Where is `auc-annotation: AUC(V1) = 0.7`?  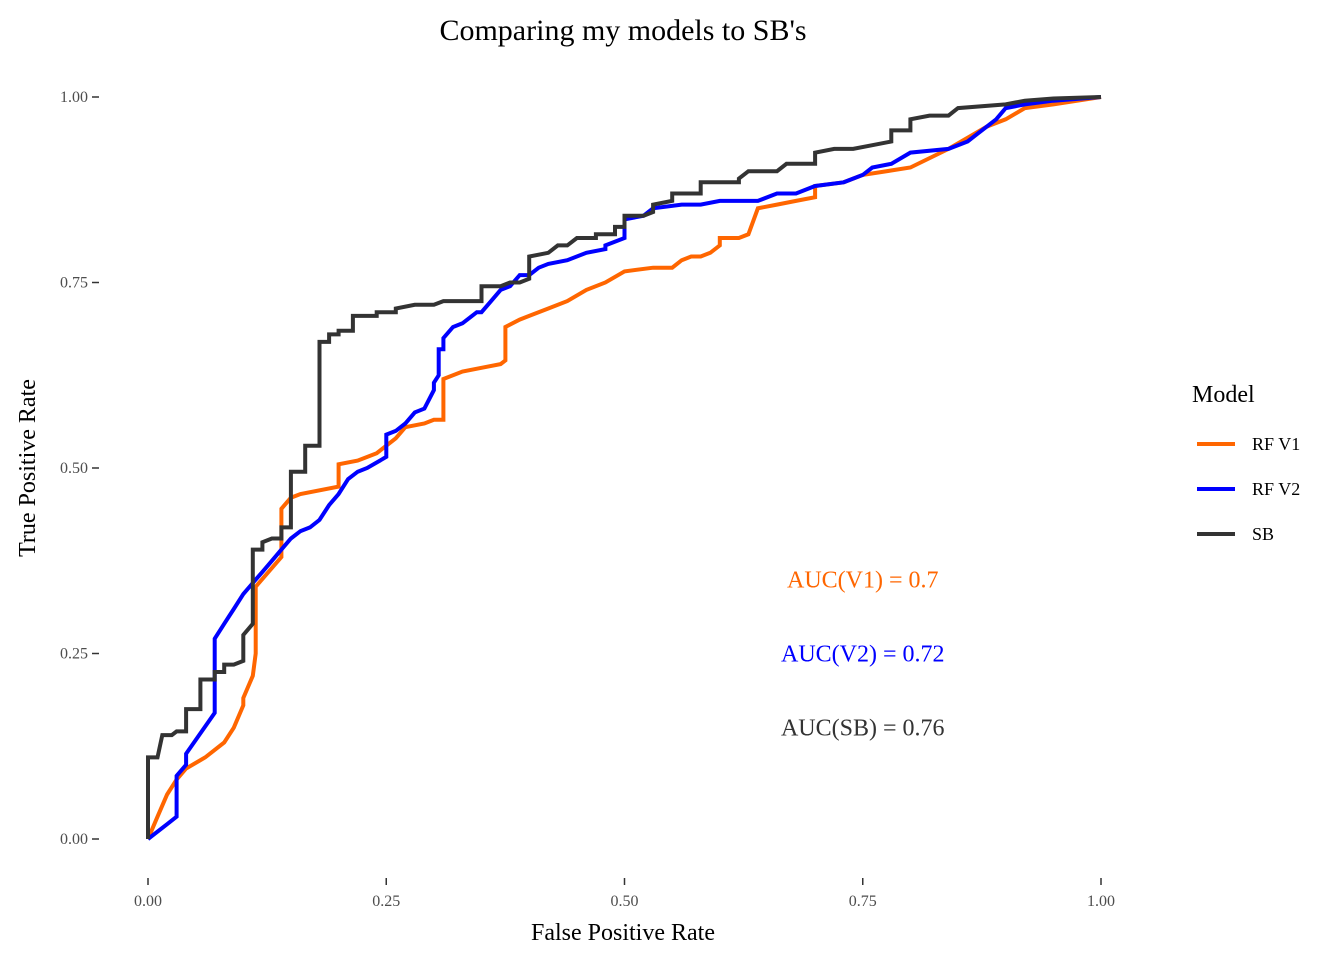
auc-annotation: AUC(V1) = 0.7 is located at coordinates (863, 580).